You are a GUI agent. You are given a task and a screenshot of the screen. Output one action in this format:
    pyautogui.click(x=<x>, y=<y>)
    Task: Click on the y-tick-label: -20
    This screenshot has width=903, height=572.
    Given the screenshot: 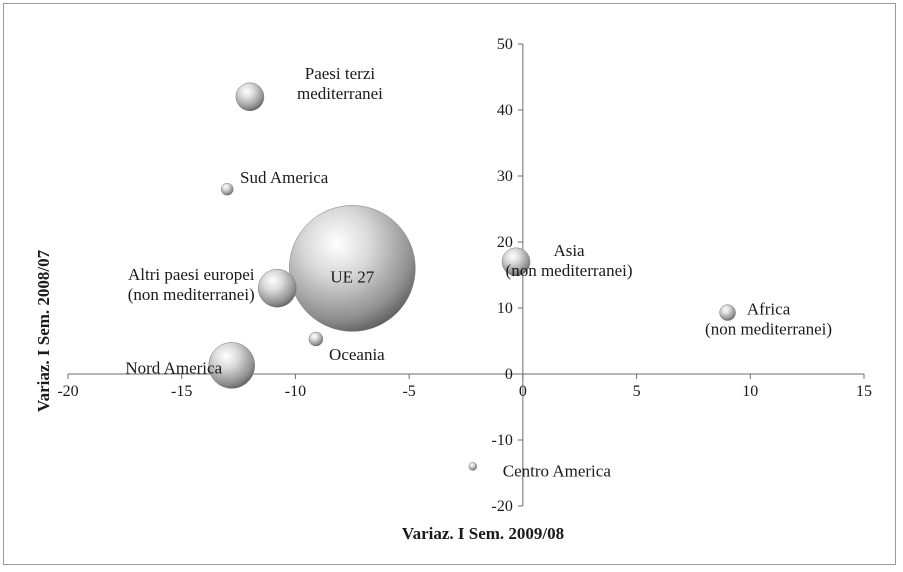 What is the action you would take?
    pyautogui.click(x=502, y=506)
    